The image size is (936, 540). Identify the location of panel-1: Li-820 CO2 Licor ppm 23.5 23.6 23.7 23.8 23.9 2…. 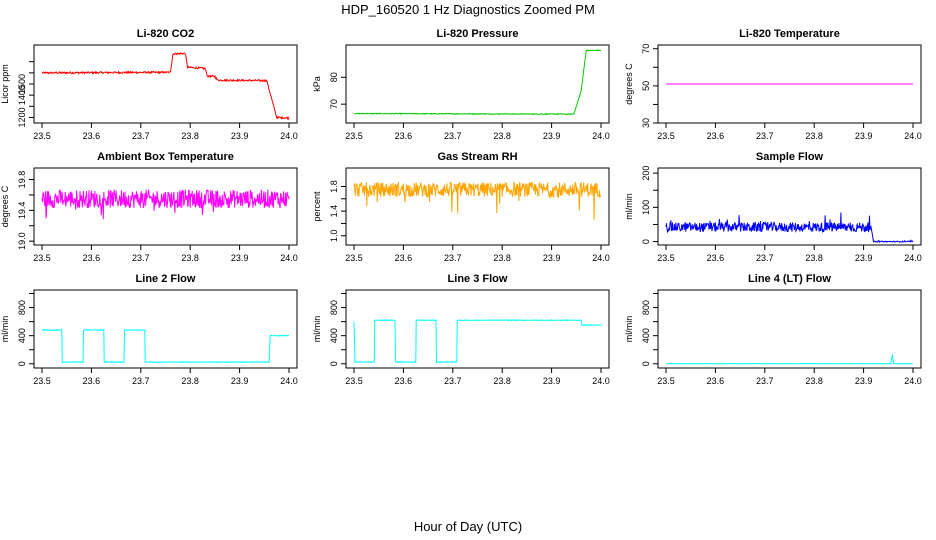
(149, 84).